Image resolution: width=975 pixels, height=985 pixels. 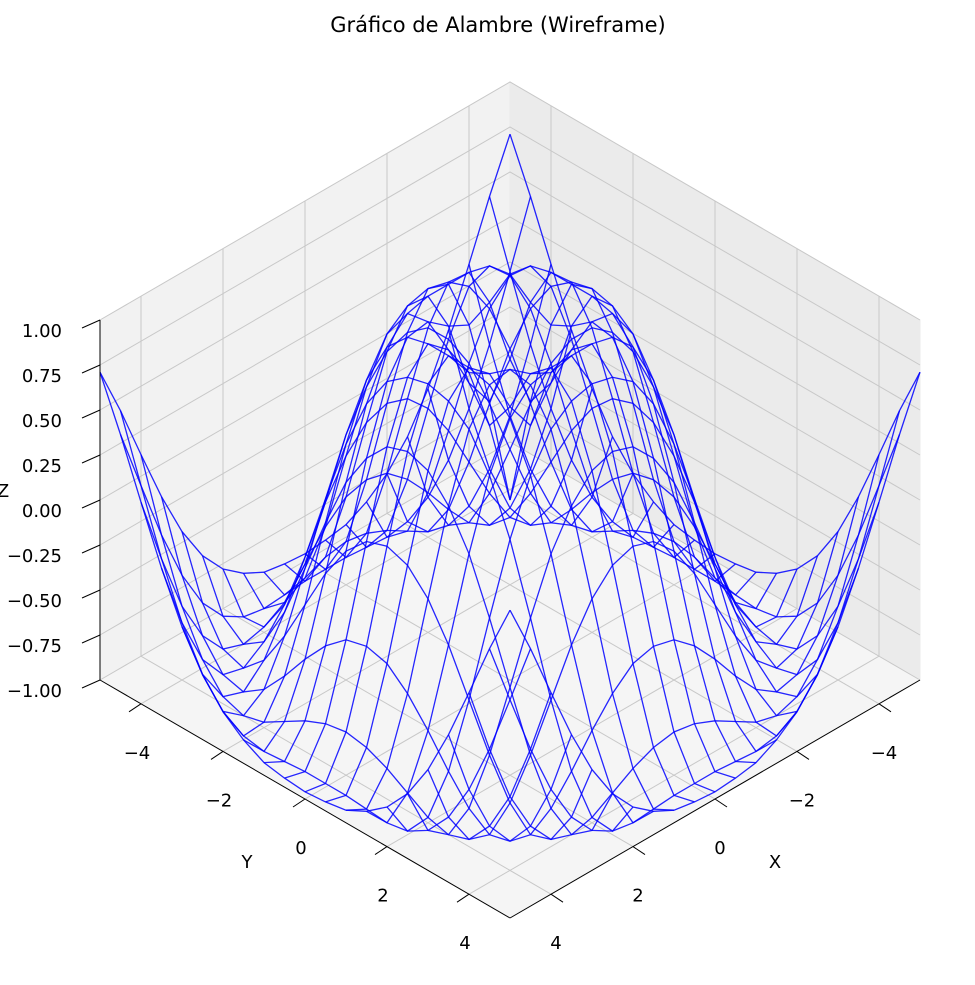 I want to click on x-tick-label: −2, so click(x=802, y=800).